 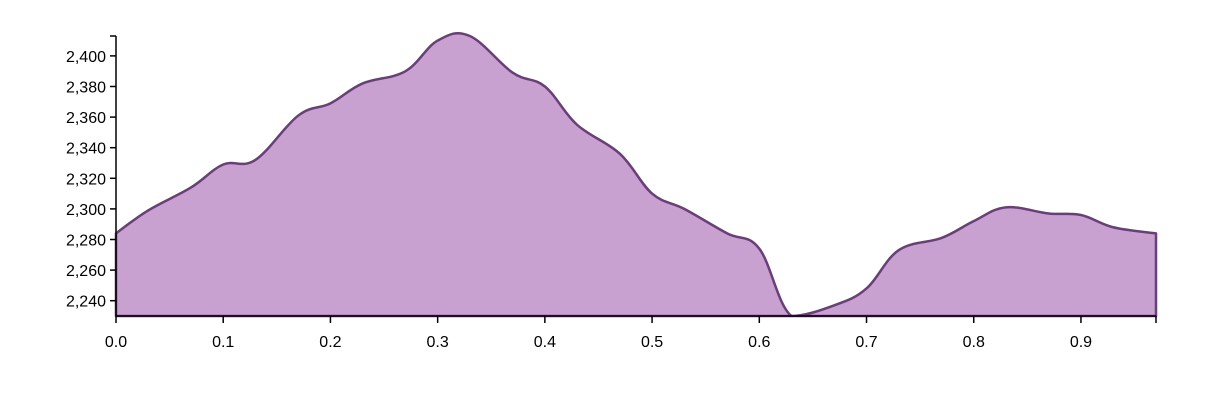 I want to click on y-tick-label: 2,300, so click(x=86, y=210).